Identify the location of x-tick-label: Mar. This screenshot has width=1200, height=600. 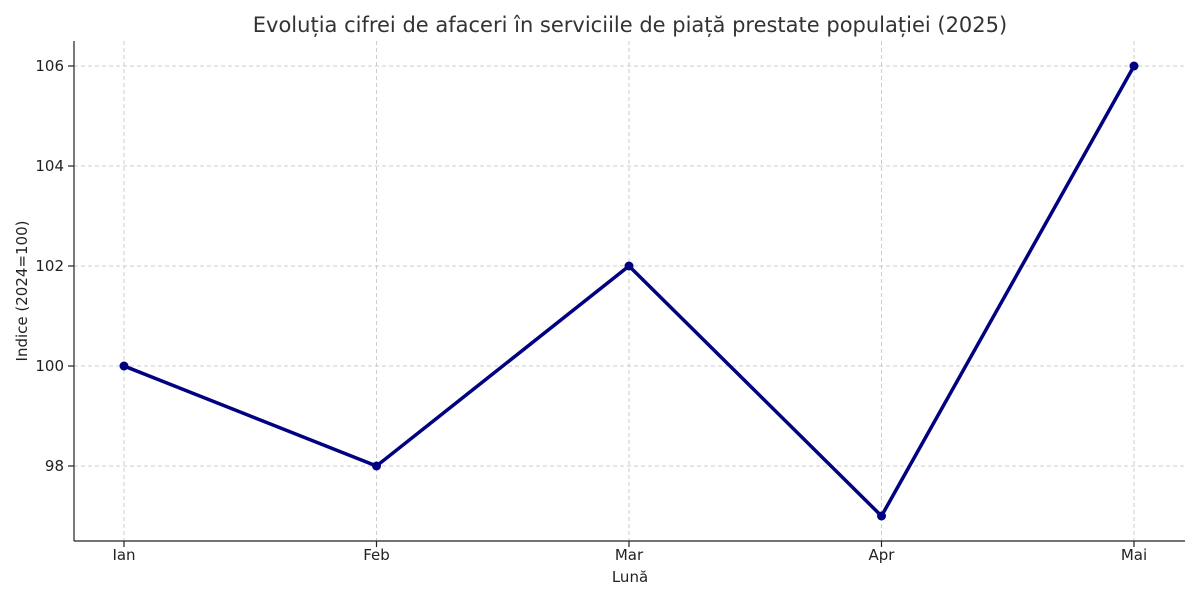
(629, 555).